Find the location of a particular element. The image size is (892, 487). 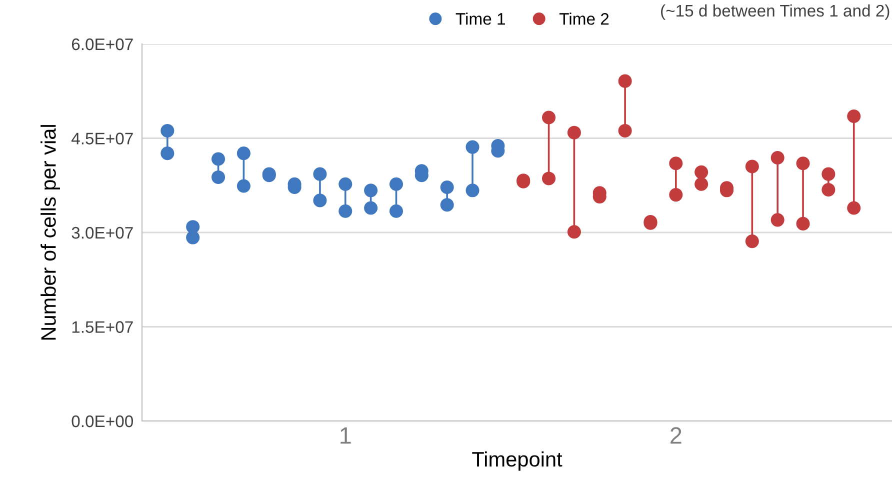

y-tick-label: 3.0E+07 is located at coordinates (102, 232).